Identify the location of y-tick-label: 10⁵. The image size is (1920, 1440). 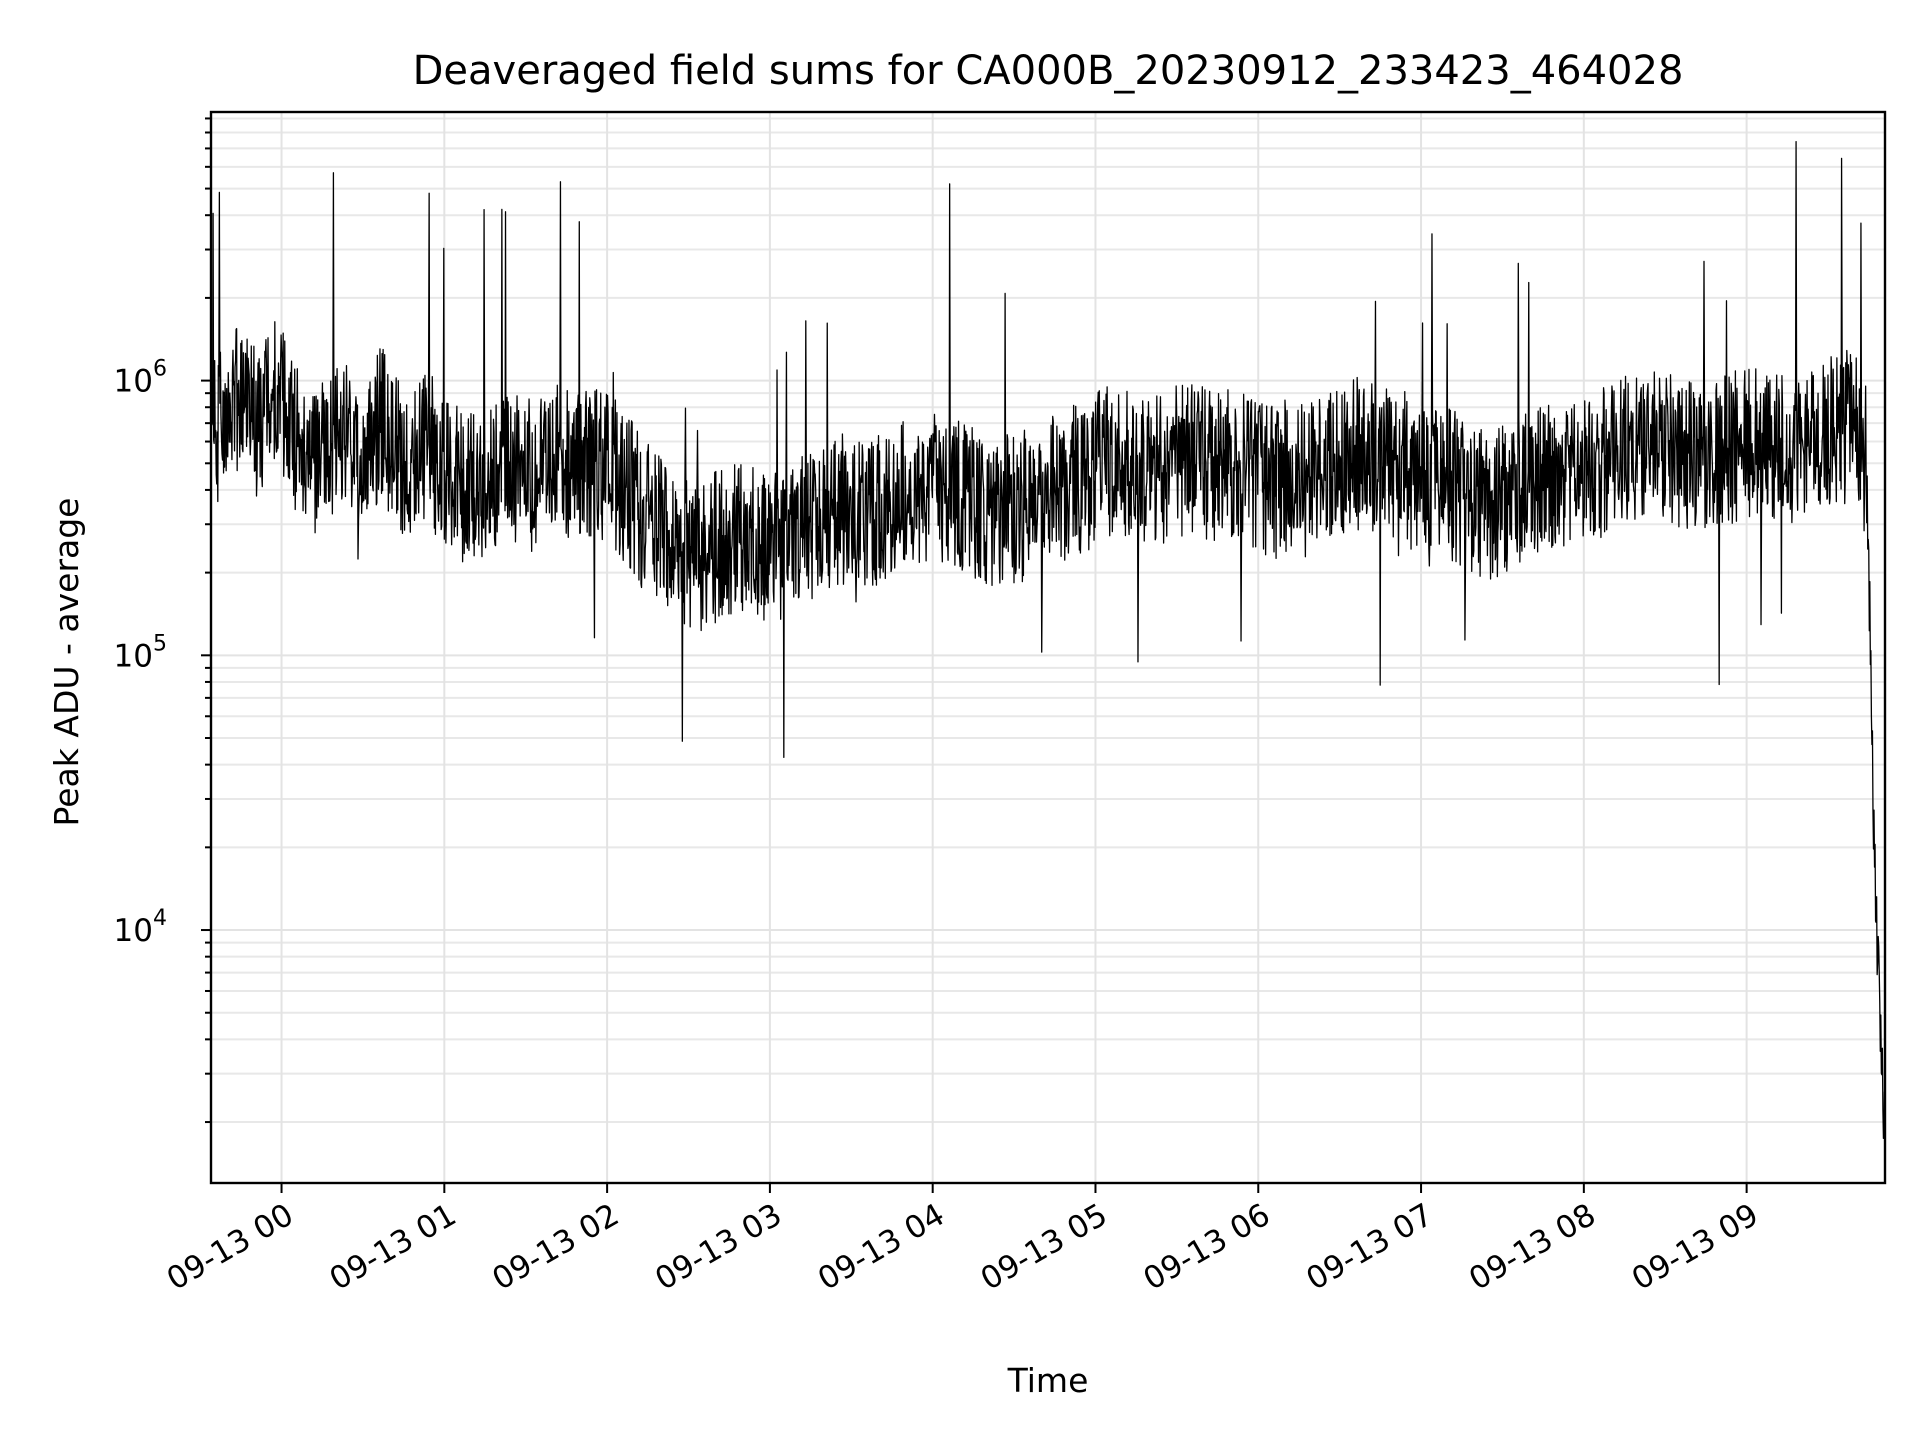
(140, 652).